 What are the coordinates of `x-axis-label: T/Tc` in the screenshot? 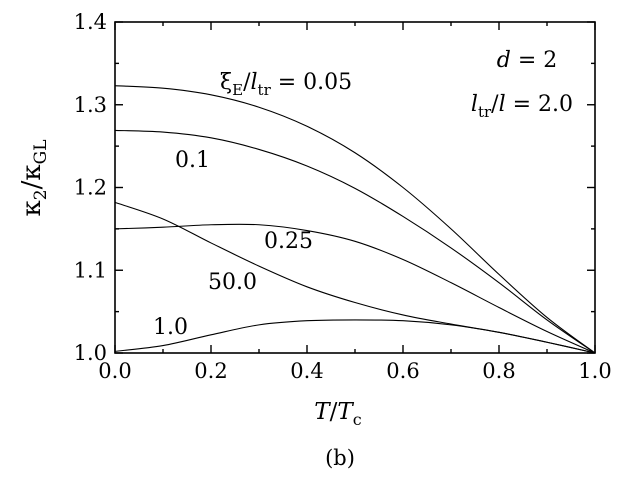 It's located at (337, 414).